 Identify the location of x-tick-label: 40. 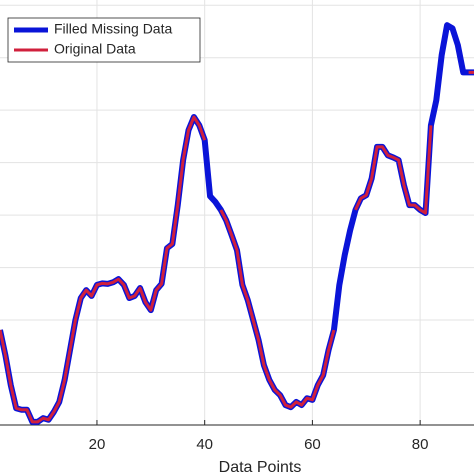
(204, 444).